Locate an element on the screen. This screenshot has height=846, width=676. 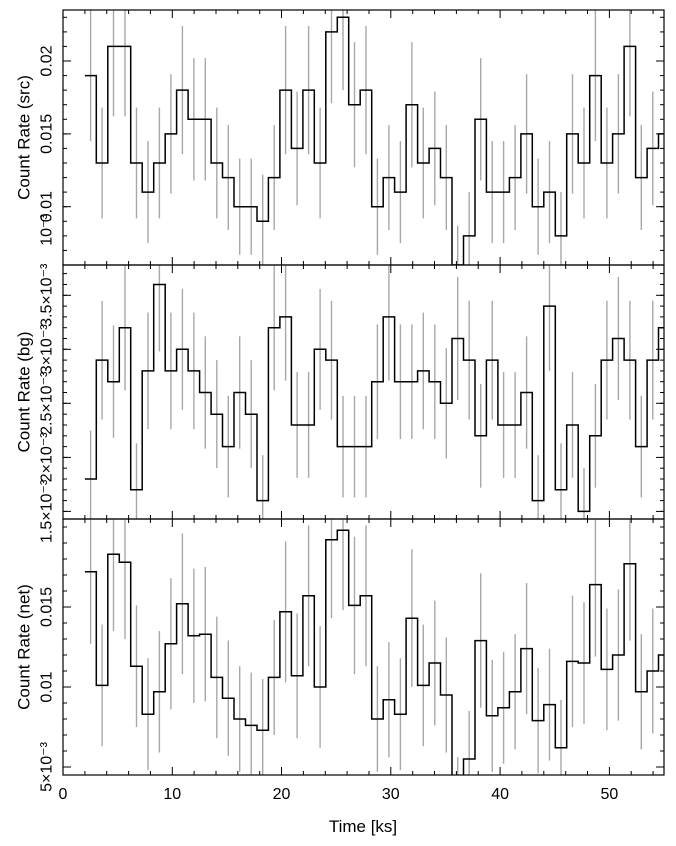
x-tick-label: 20 is located at coordinates (282, 794).